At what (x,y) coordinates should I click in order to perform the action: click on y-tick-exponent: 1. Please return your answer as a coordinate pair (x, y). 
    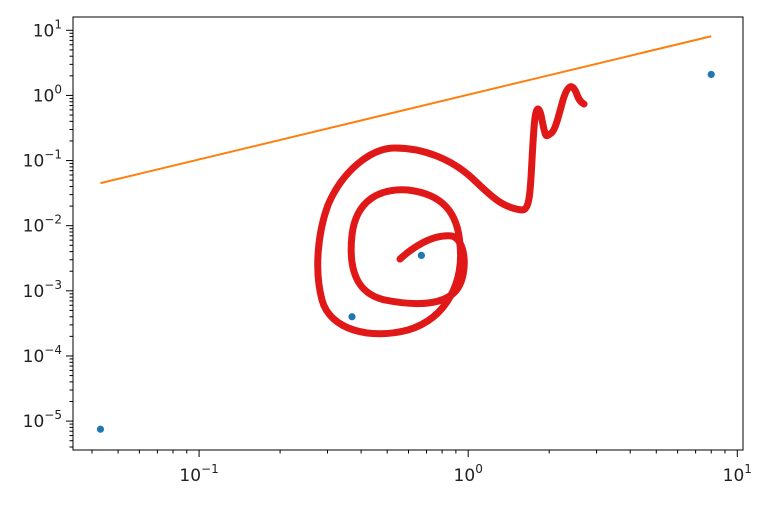
    Looking at the image, I should click on (58, 24).